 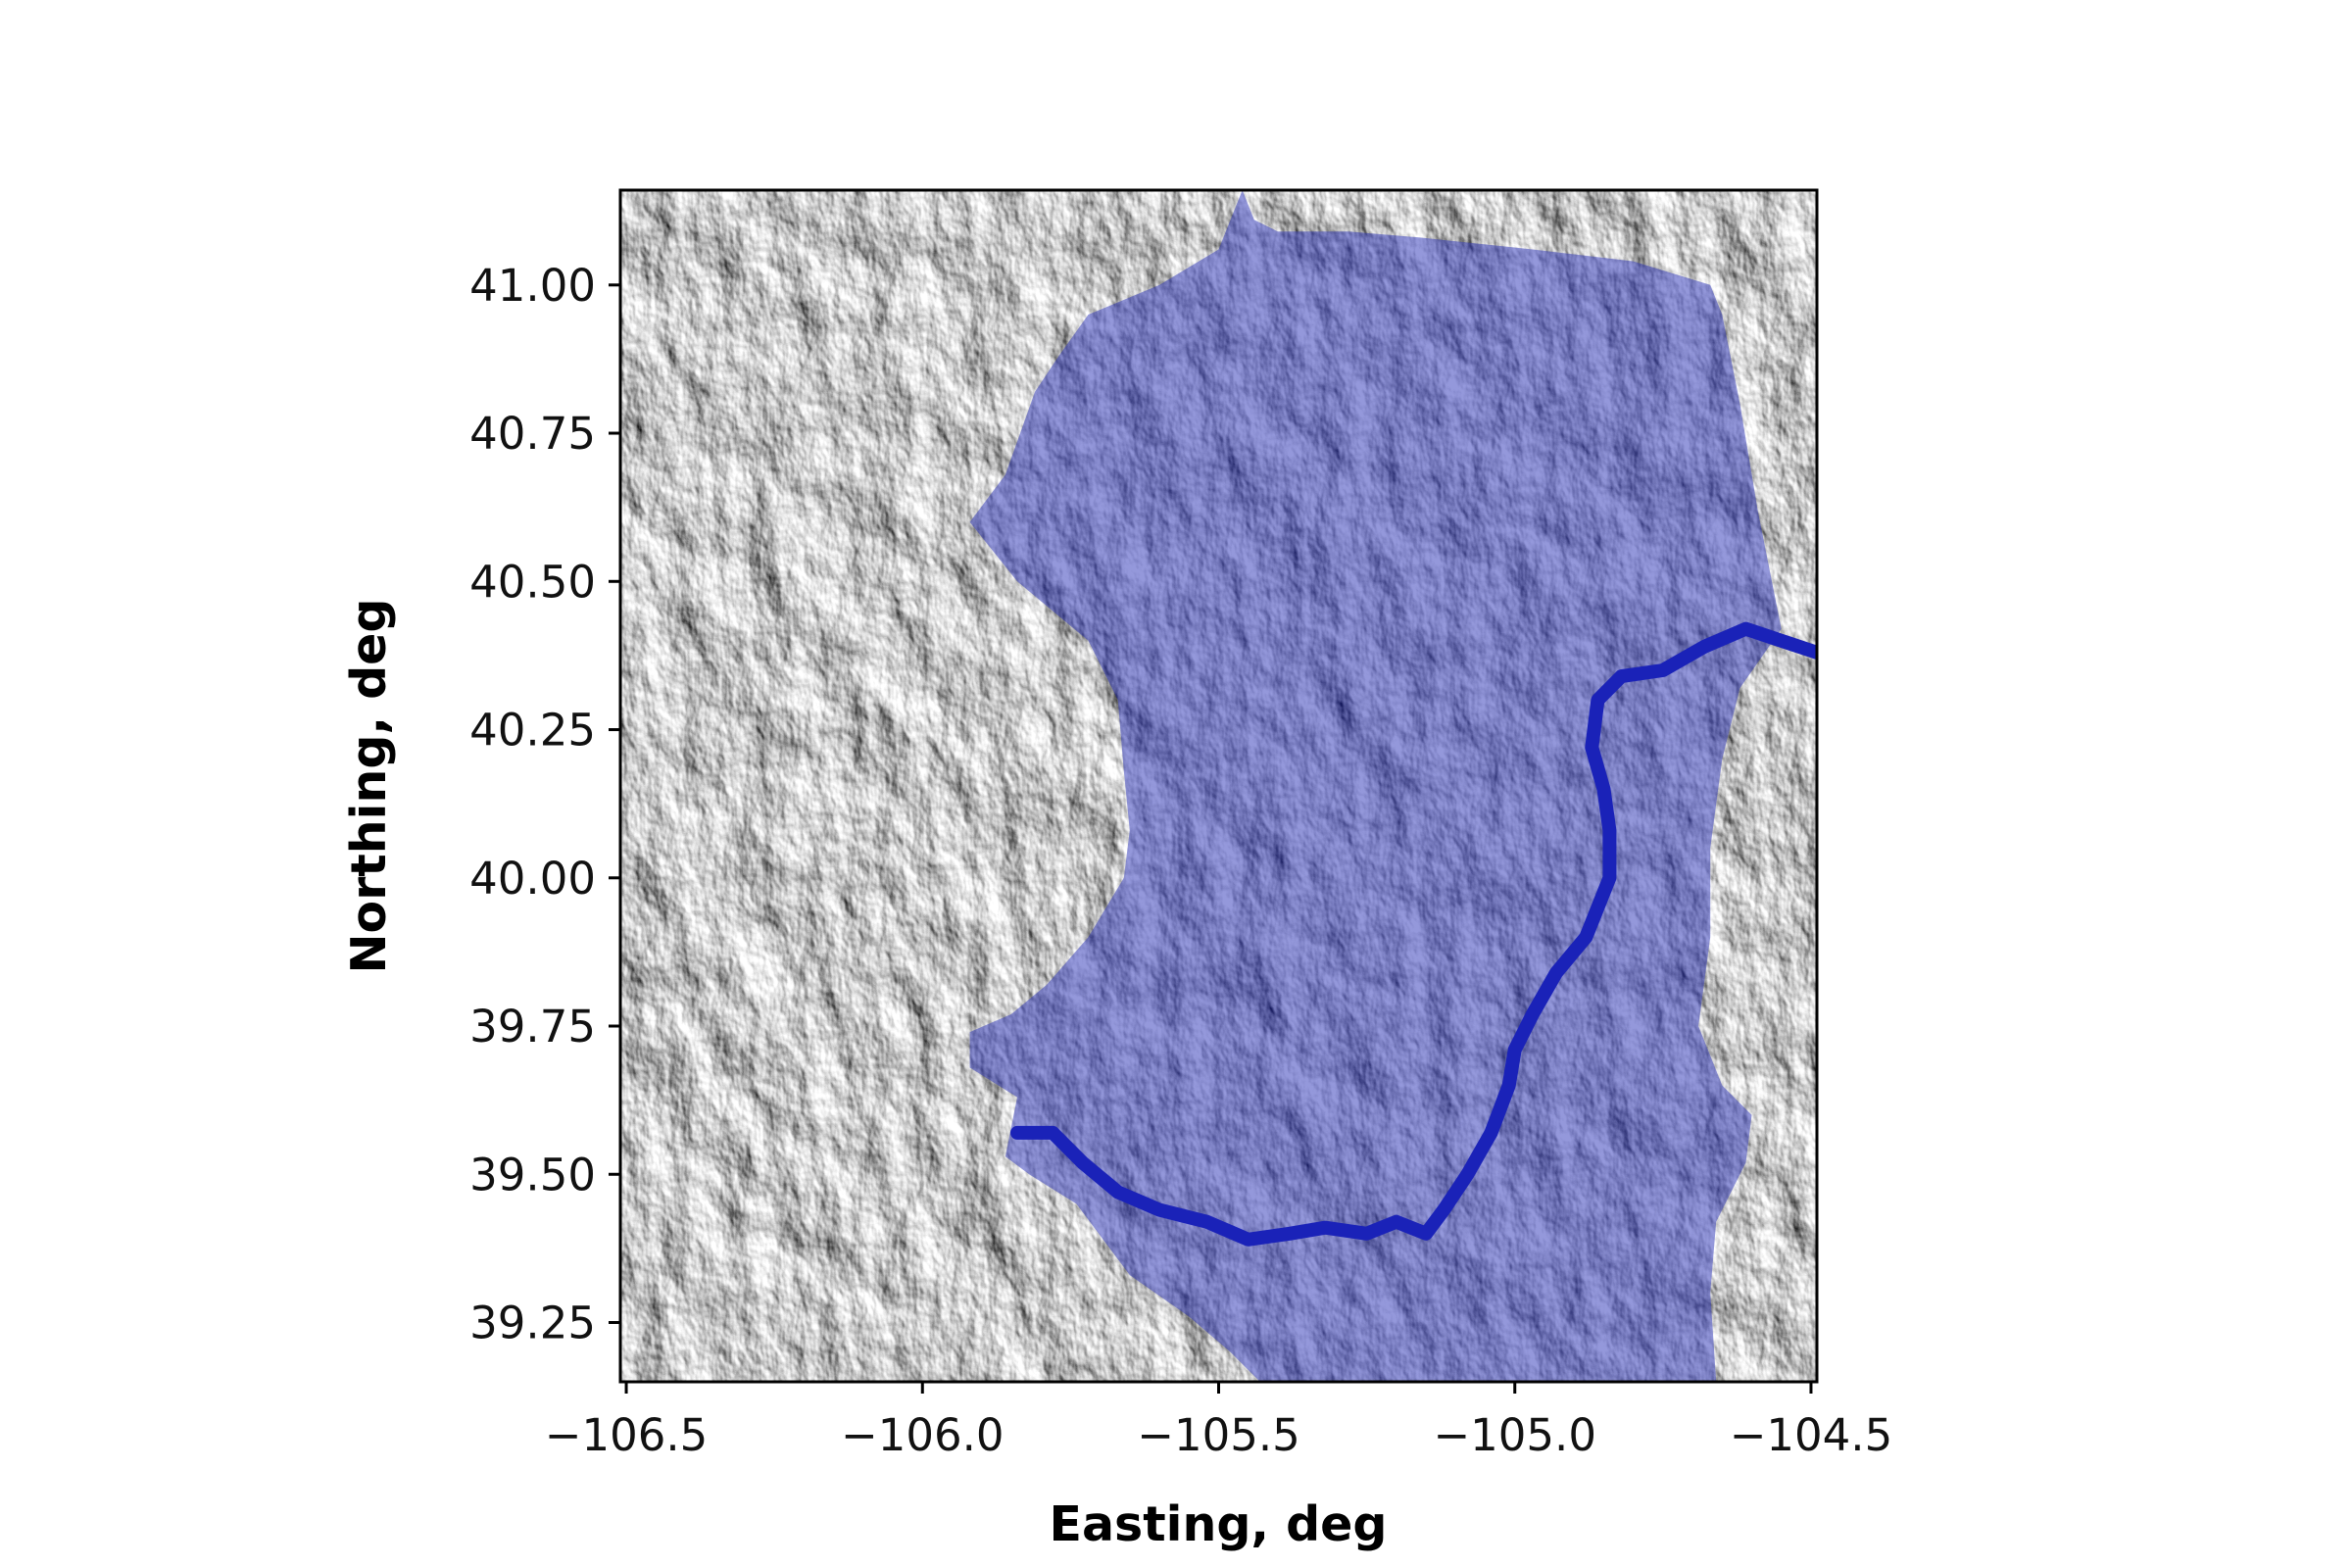 What do you see at coordinates (532, 879) in the screenshot?
I see `y-tick-label: 40.00` at bounding box center [532, 879].